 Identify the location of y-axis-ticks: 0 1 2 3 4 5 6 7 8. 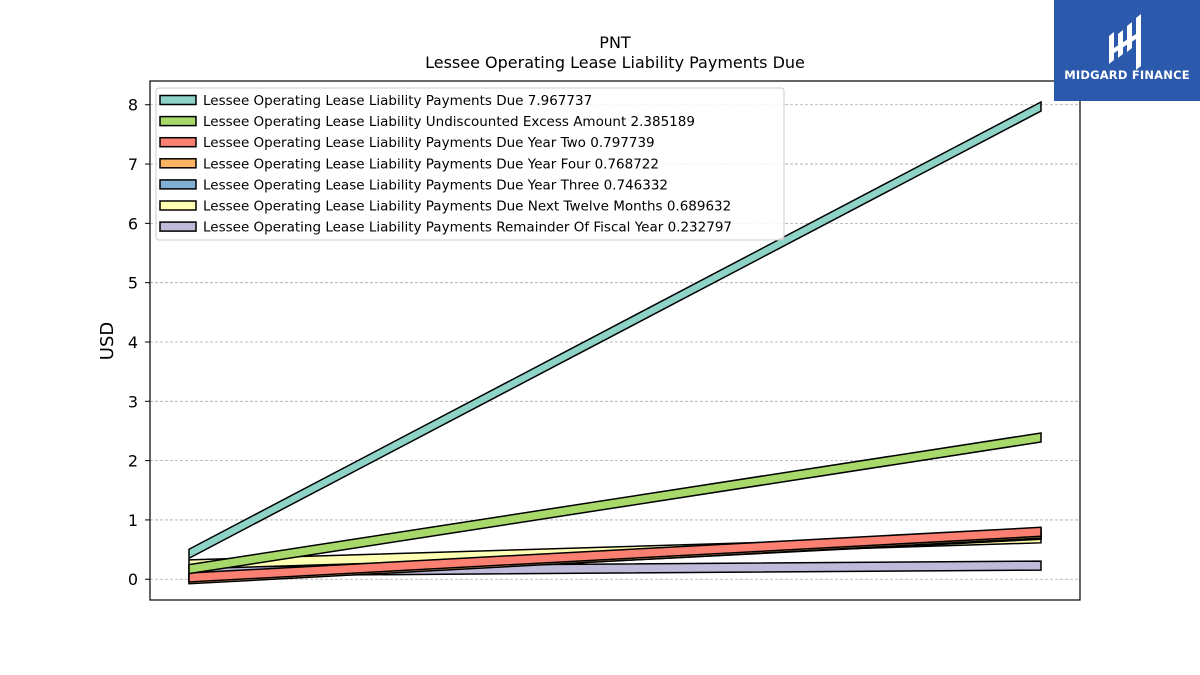
(139, 342).